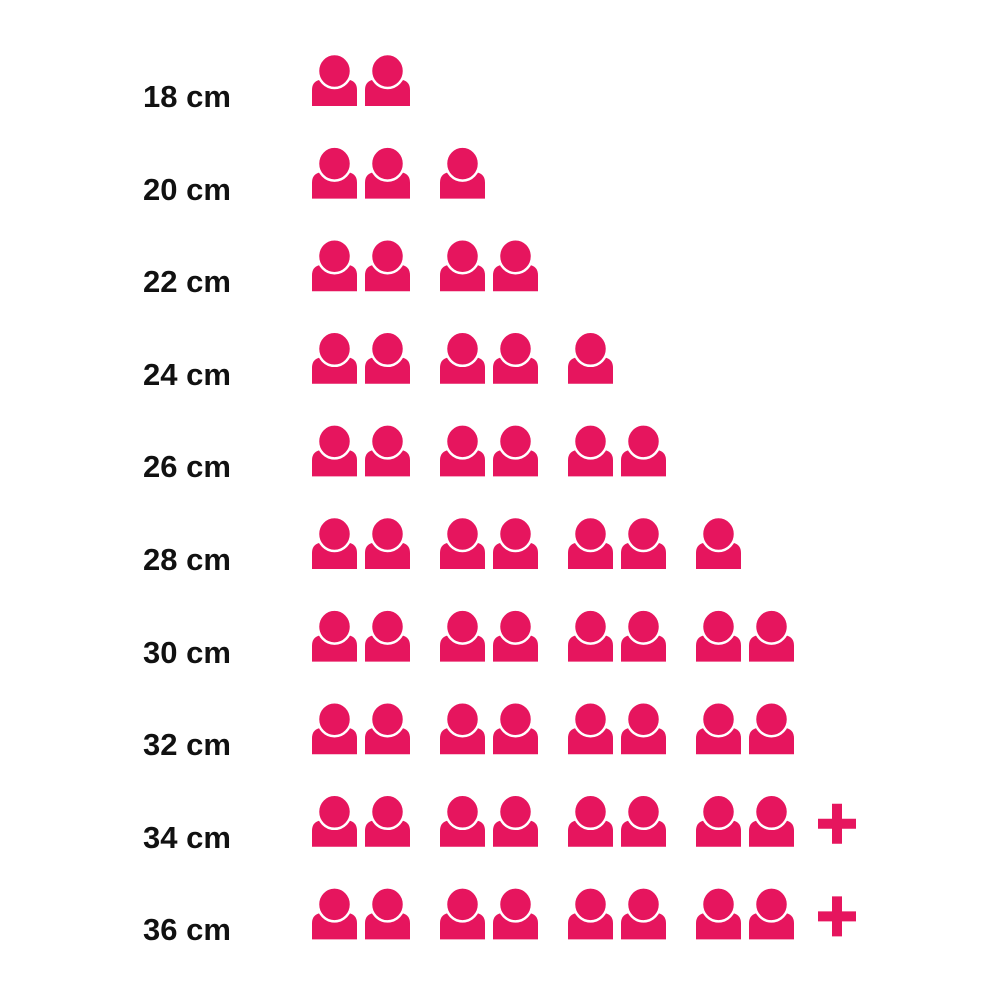 The height and width of the screenshot is (1000, 1000). I want to click on category-label: 28 cm, so click(187, 559).